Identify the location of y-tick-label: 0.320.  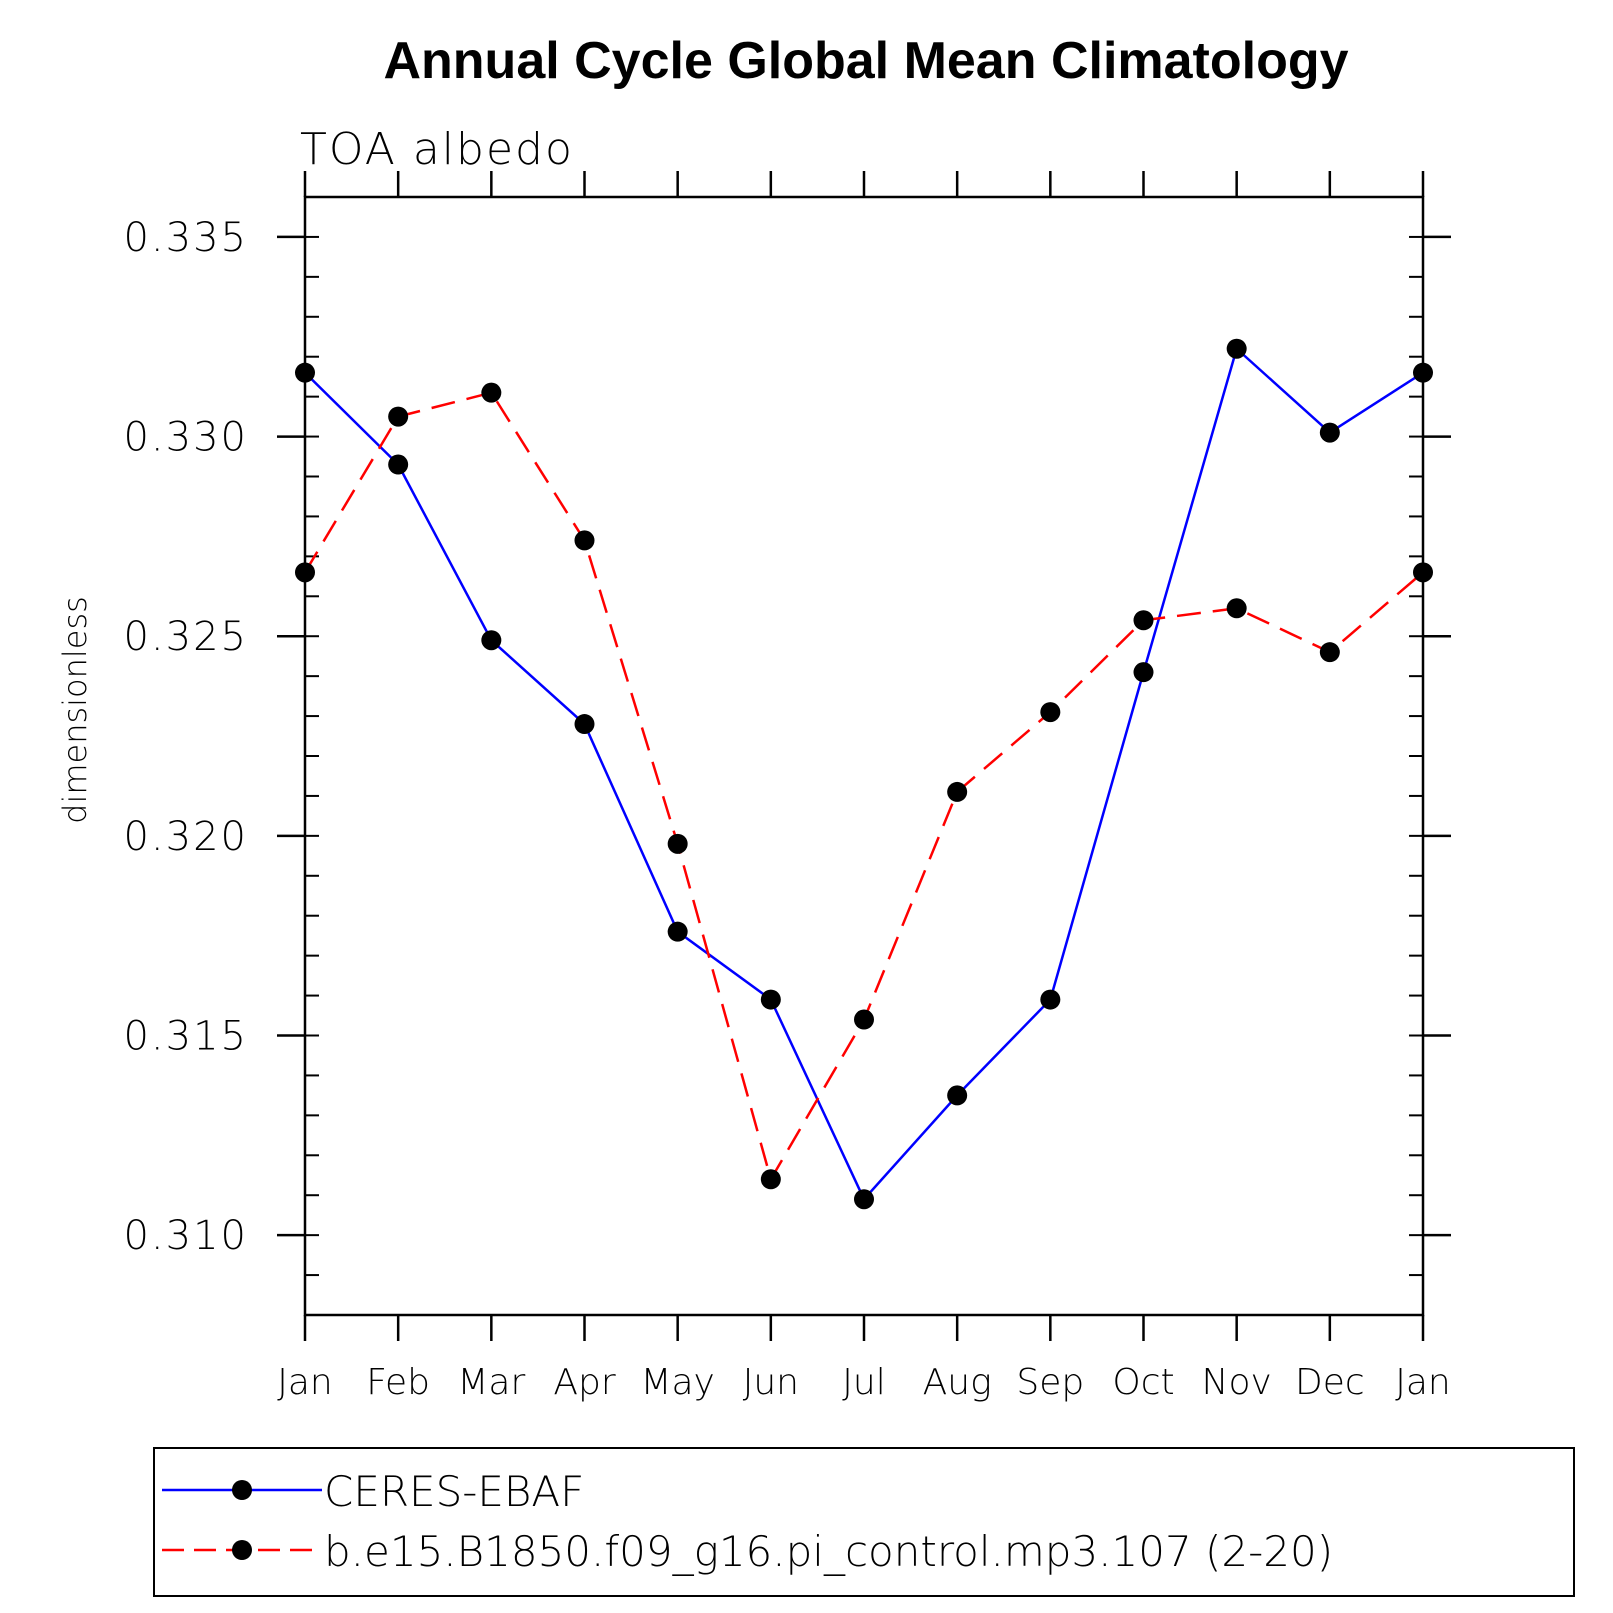
(185, 837).